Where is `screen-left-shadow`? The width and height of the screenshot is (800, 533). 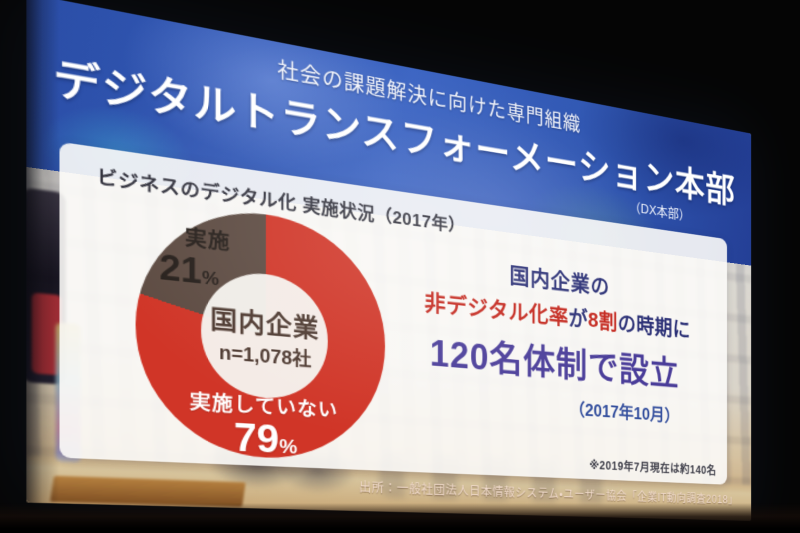 screen-left-shadow is located at coordinates (43, 252).